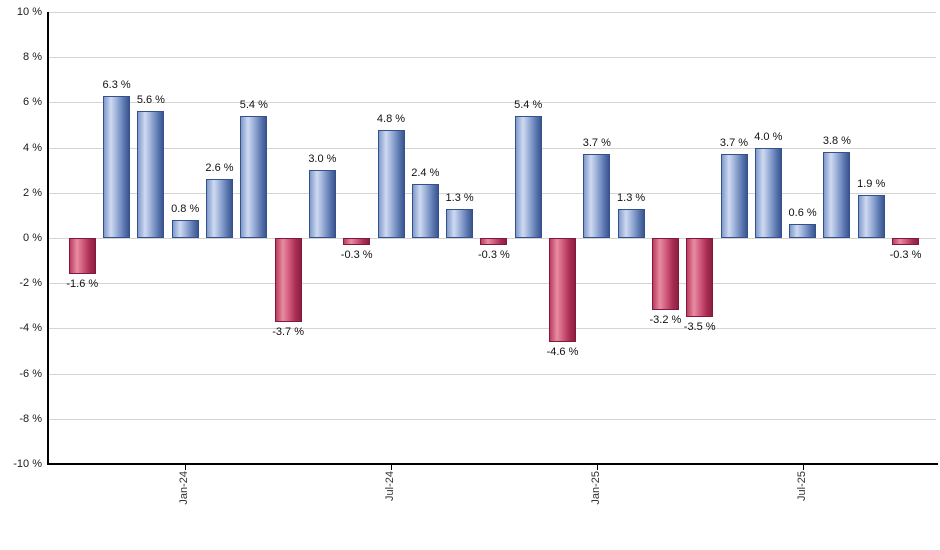 The image size is (940, 550). I want to click on y-axis-label: 2 %, so click(32, 192).